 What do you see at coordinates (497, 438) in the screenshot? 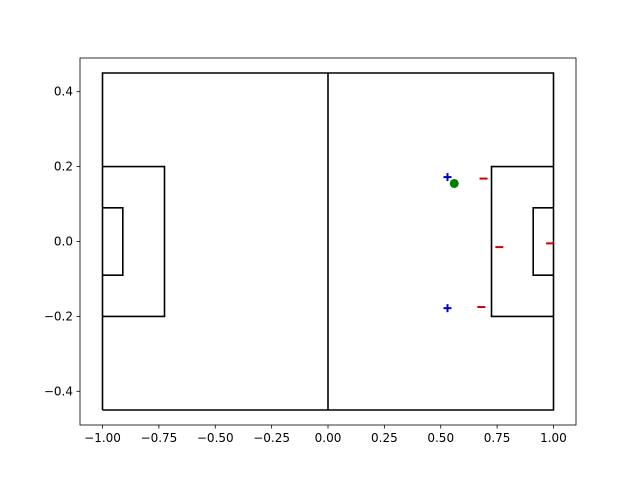
I see `x-tick-label: 0.75` at bounding box center [497, 438].